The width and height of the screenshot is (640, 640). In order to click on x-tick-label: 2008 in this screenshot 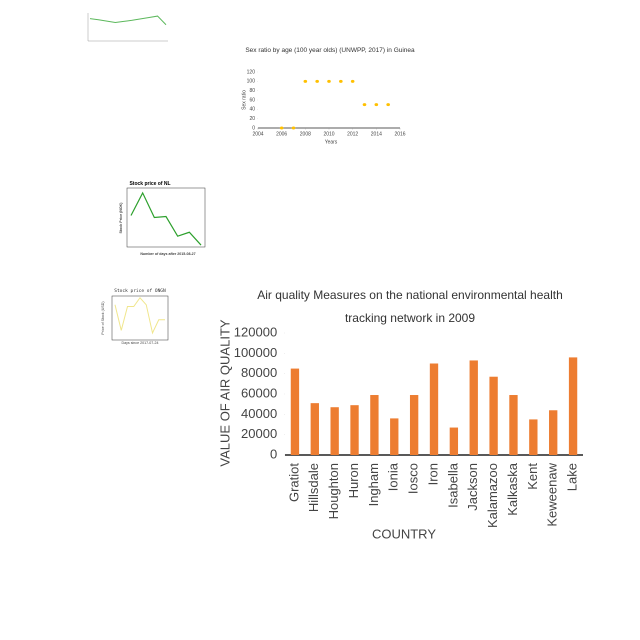, I will do `click(305, 134)`.